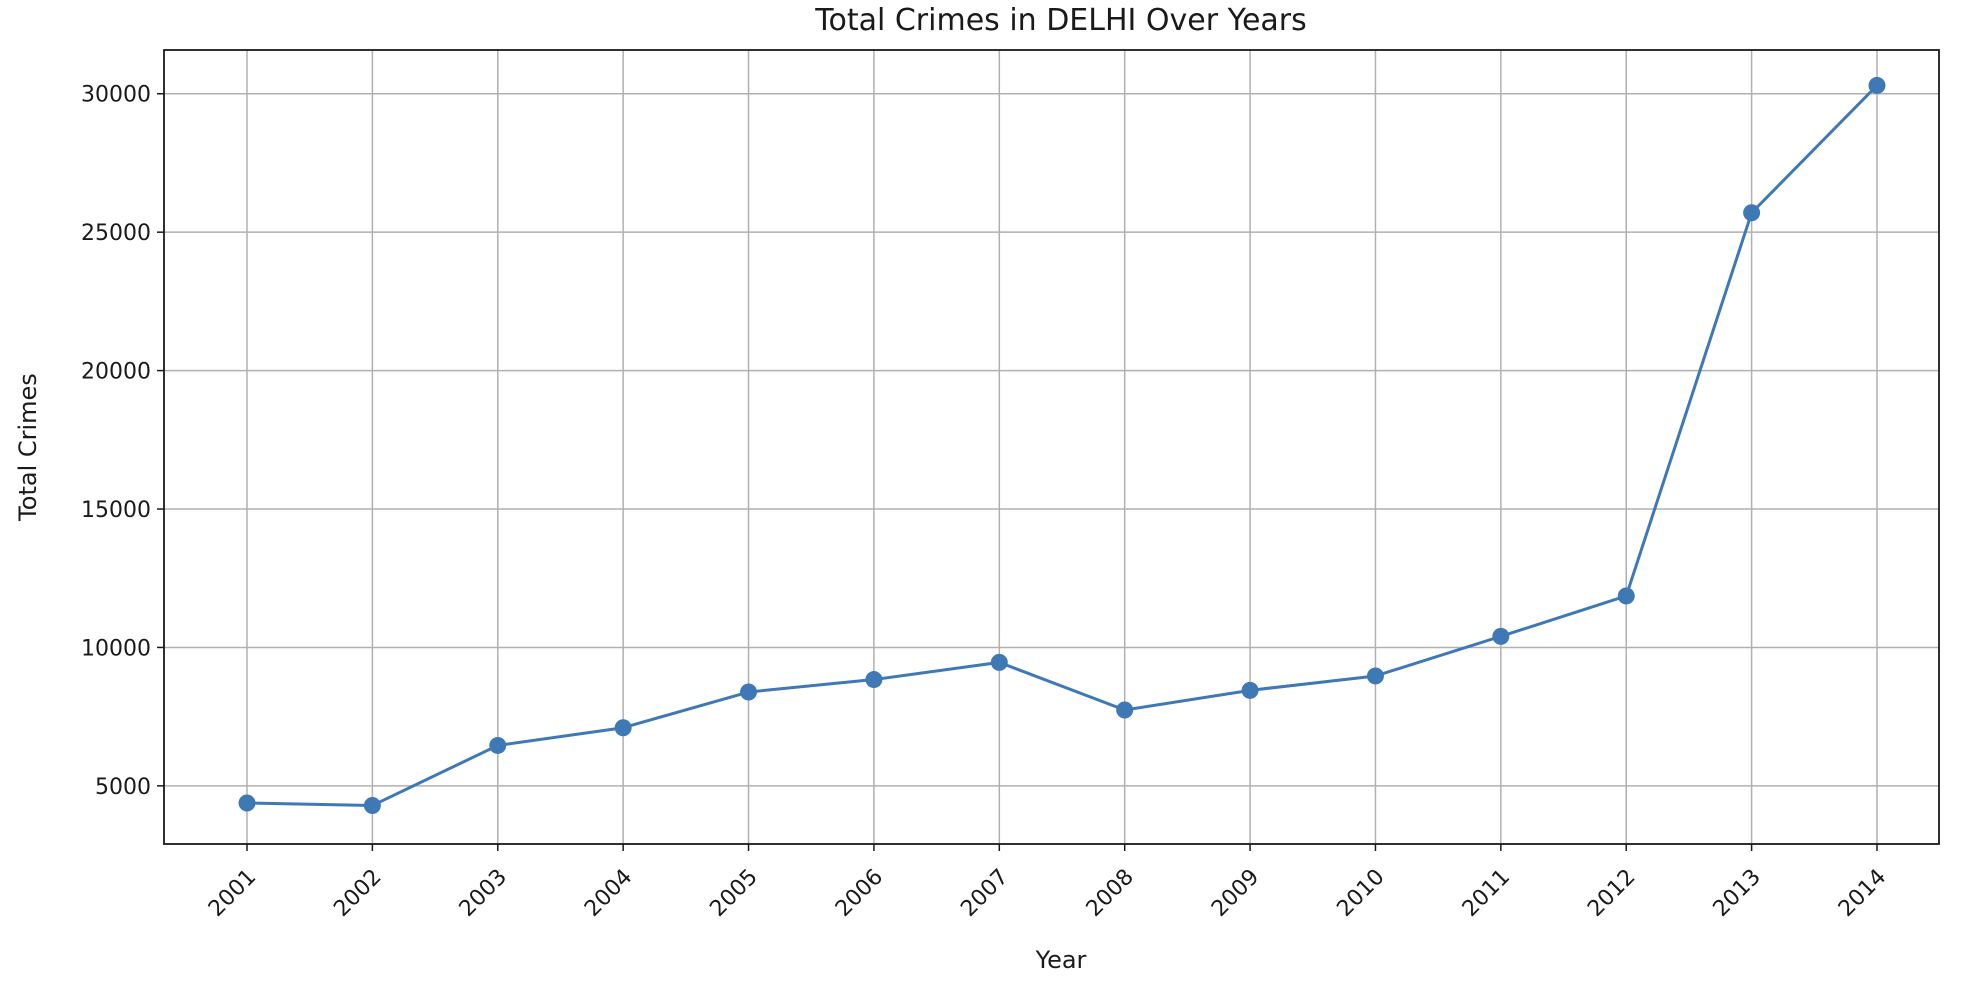  I want to click on y-axis-label: Total Crimes, so click(28, 447).